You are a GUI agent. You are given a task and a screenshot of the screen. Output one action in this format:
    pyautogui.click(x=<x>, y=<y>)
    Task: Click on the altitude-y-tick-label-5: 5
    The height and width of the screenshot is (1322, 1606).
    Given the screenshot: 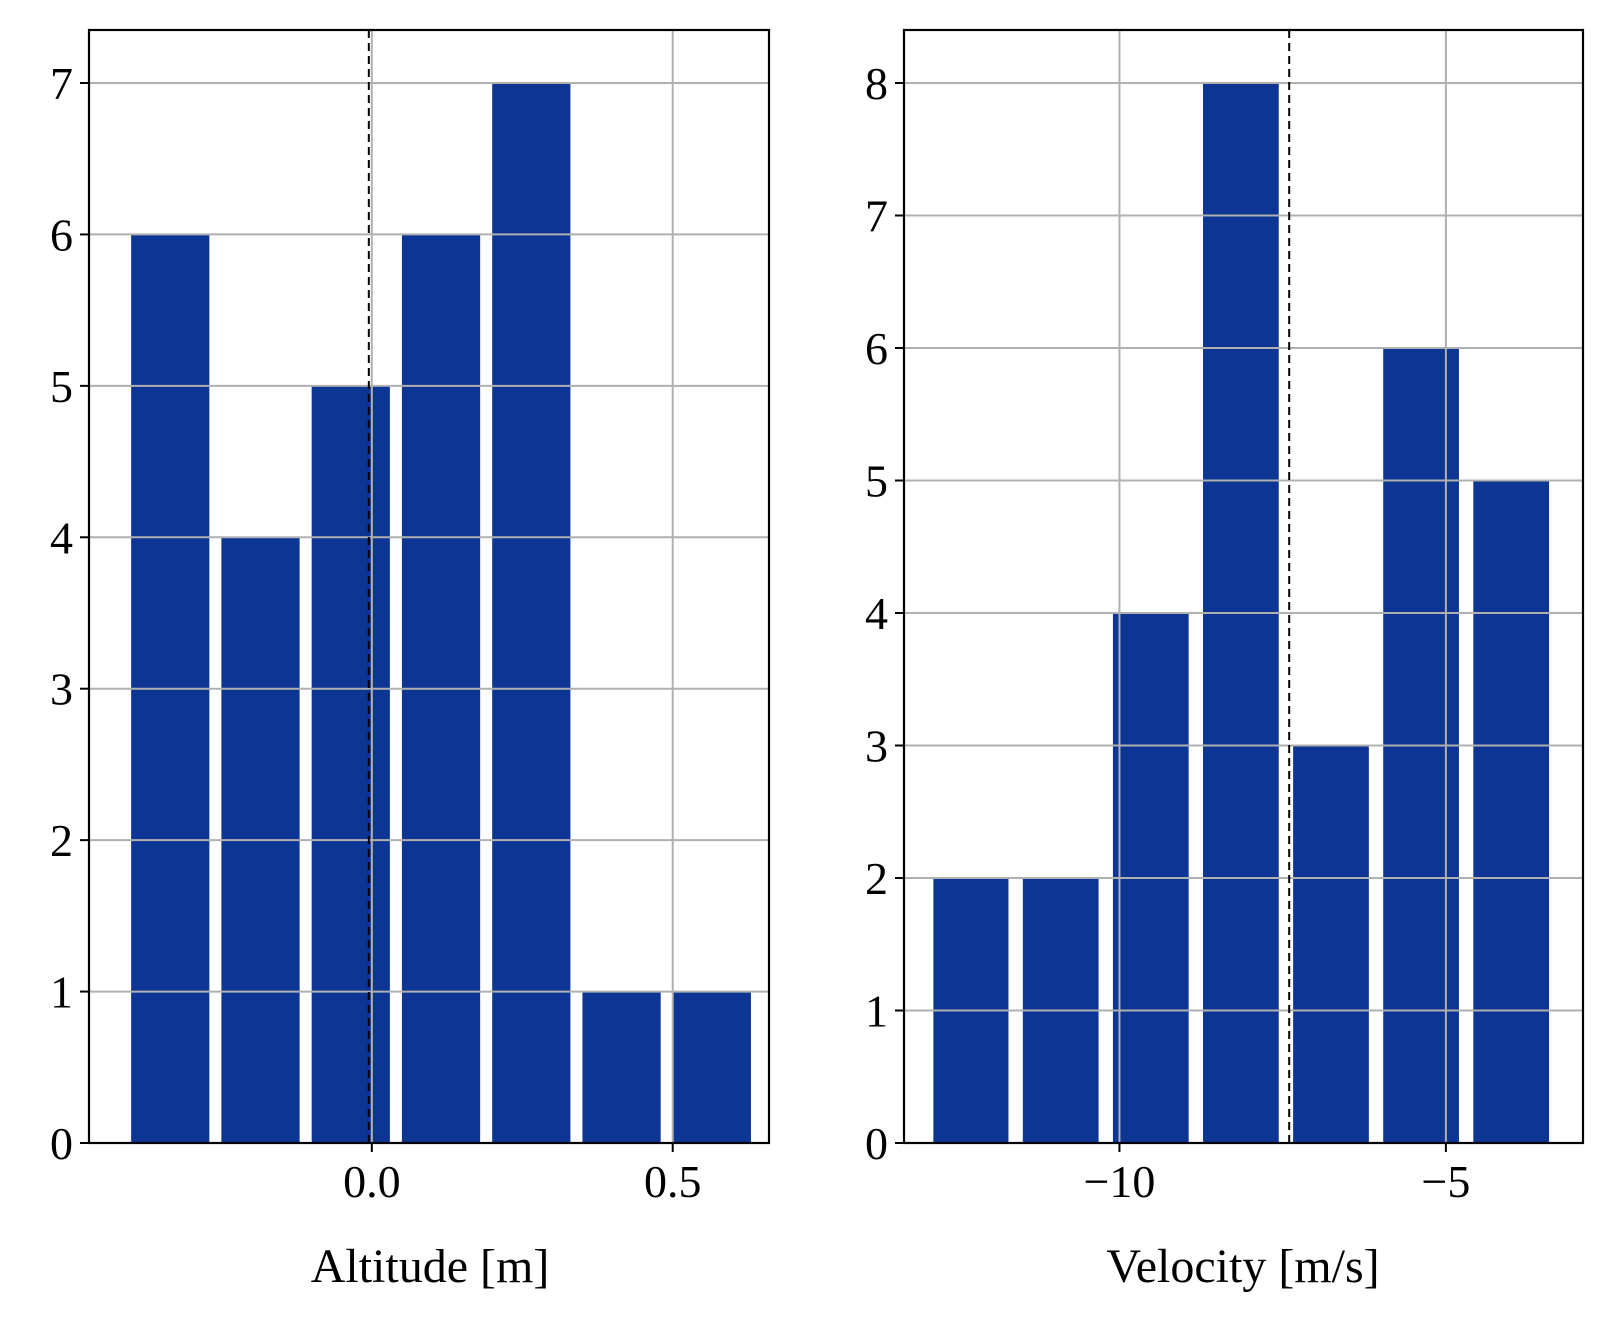 What is the action you would take?
    pyautogui.click(x=61, y=386)
    